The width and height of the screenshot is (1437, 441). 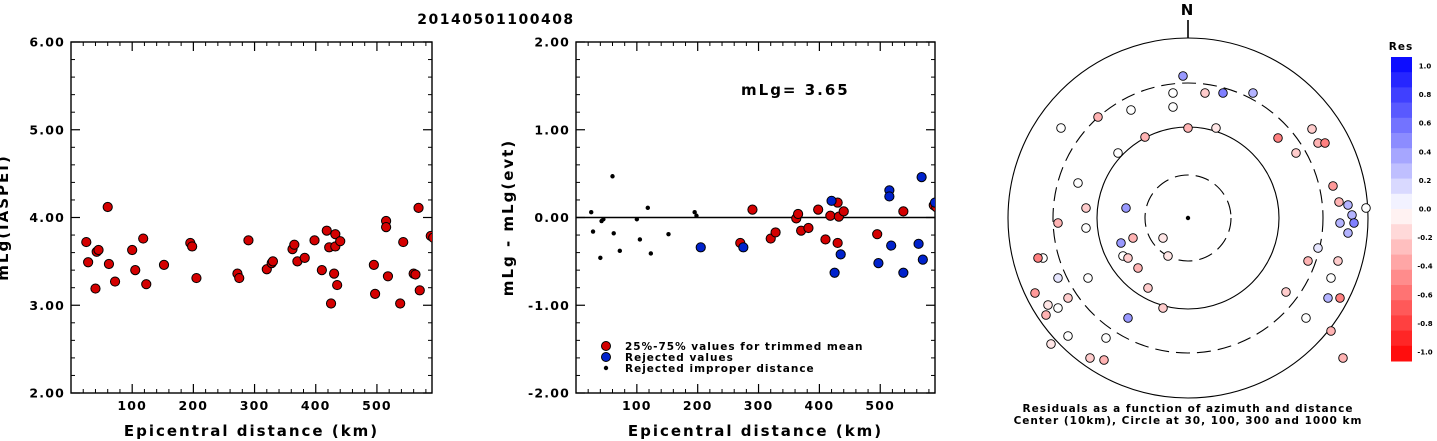 I want to click on x-axis-label: Epicentral distance (km), so click(x=251, y=431).